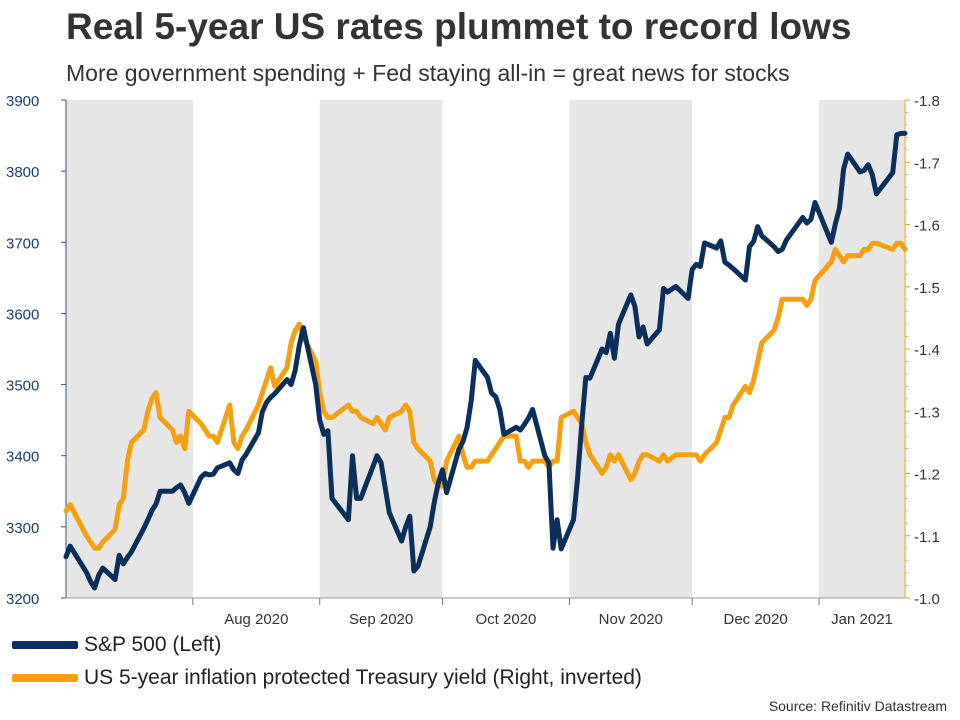 The width and height of the screenshot is (960, 720). Describe the element at coordinates (256, 619) in the screenshot. I see `x-axis-tick-label: Aug 2020` at that location.